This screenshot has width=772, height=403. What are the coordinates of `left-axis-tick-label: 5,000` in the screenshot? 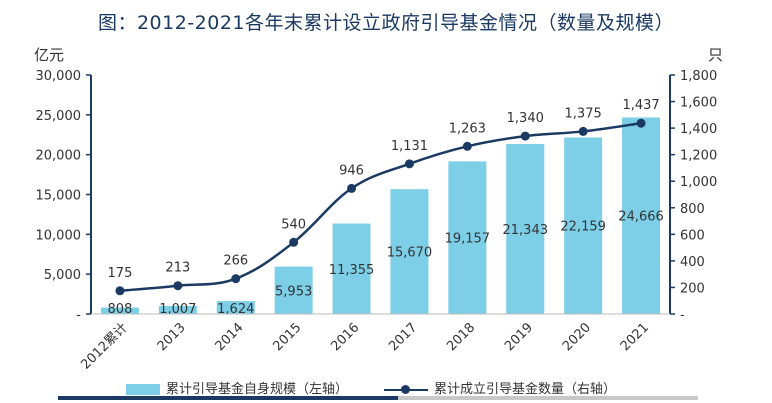 It's located at (62, 275).